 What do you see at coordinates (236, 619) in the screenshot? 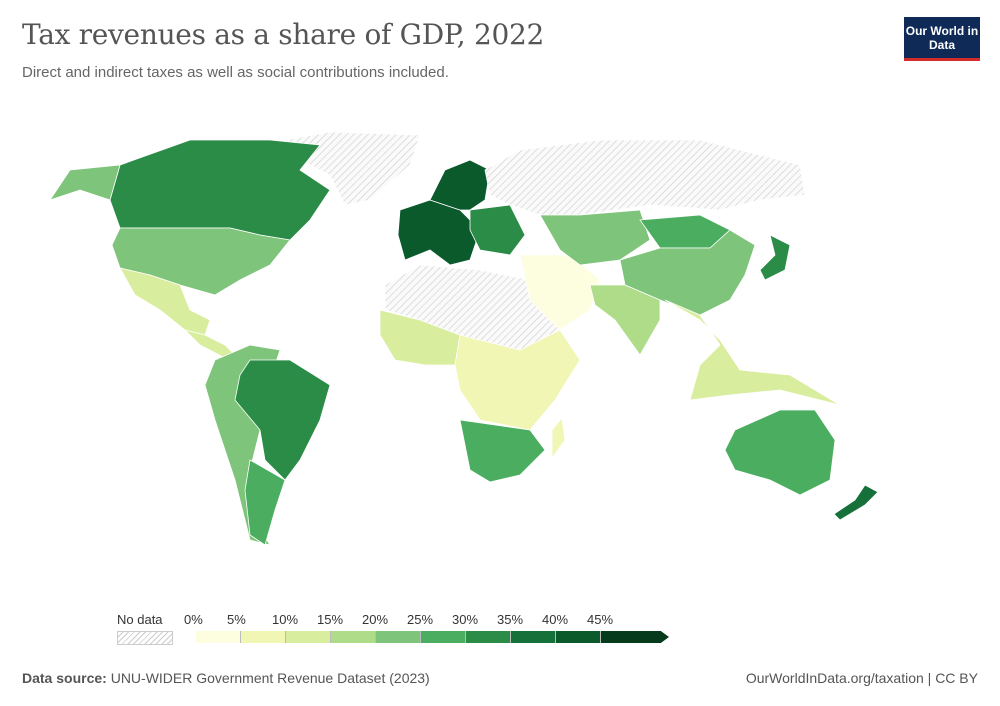
I see `legend-tick: 5%` at bounding box center [236, 619].